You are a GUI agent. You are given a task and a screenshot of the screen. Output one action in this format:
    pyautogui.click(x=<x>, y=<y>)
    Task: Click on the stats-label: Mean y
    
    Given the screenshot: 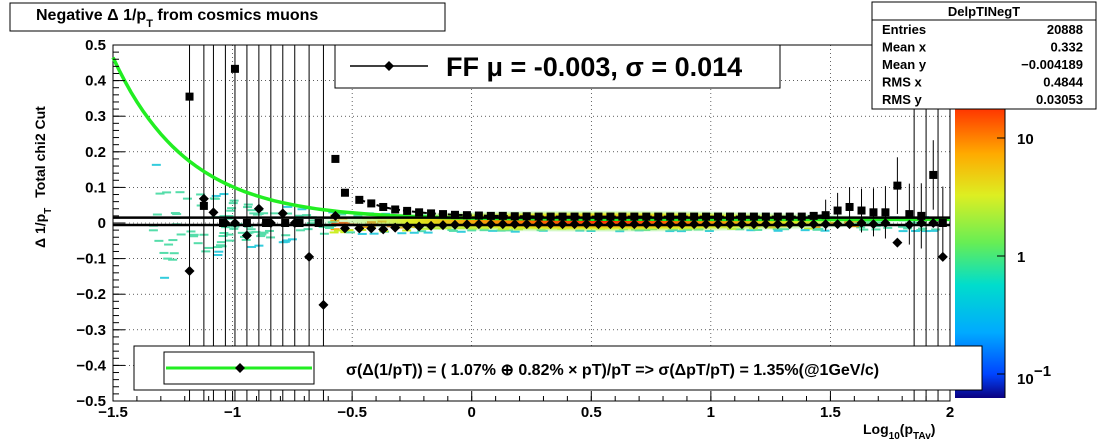 What is the action you would take?
    pyautogui.click(x=904, y=64)
    